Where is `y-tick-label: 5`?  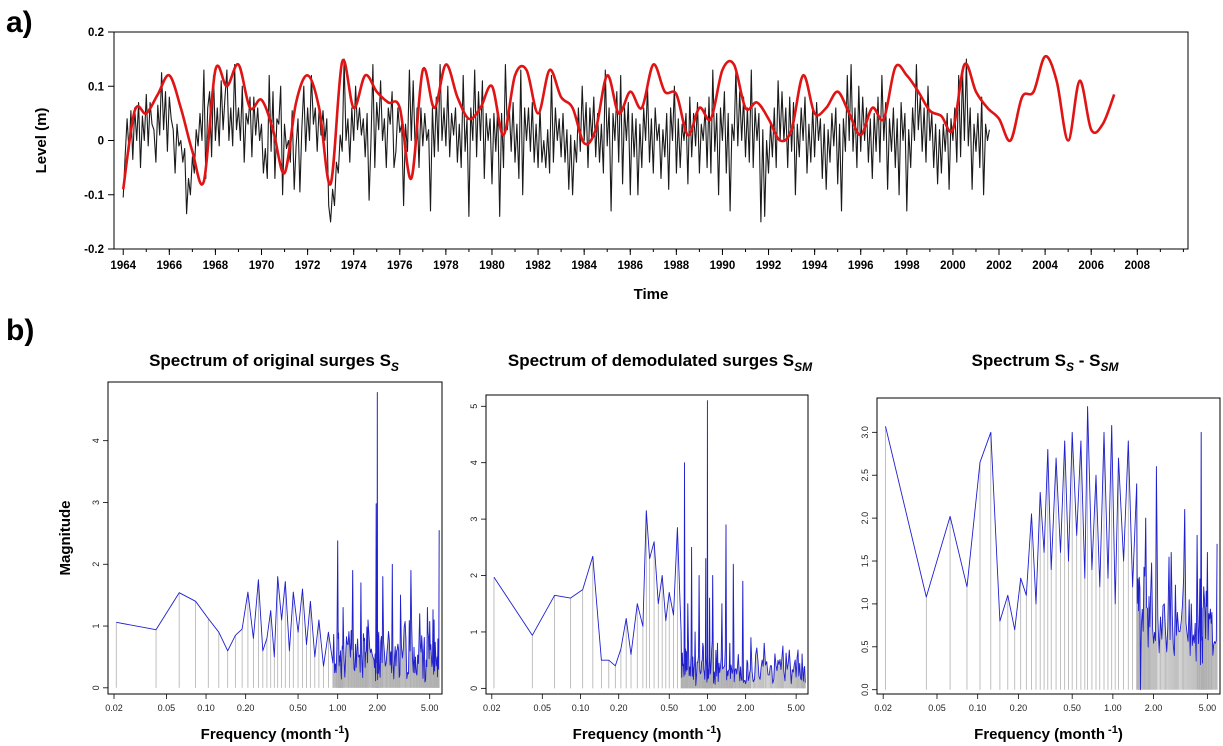 y-tick-label: 5 is located at coordinates (474, 406).